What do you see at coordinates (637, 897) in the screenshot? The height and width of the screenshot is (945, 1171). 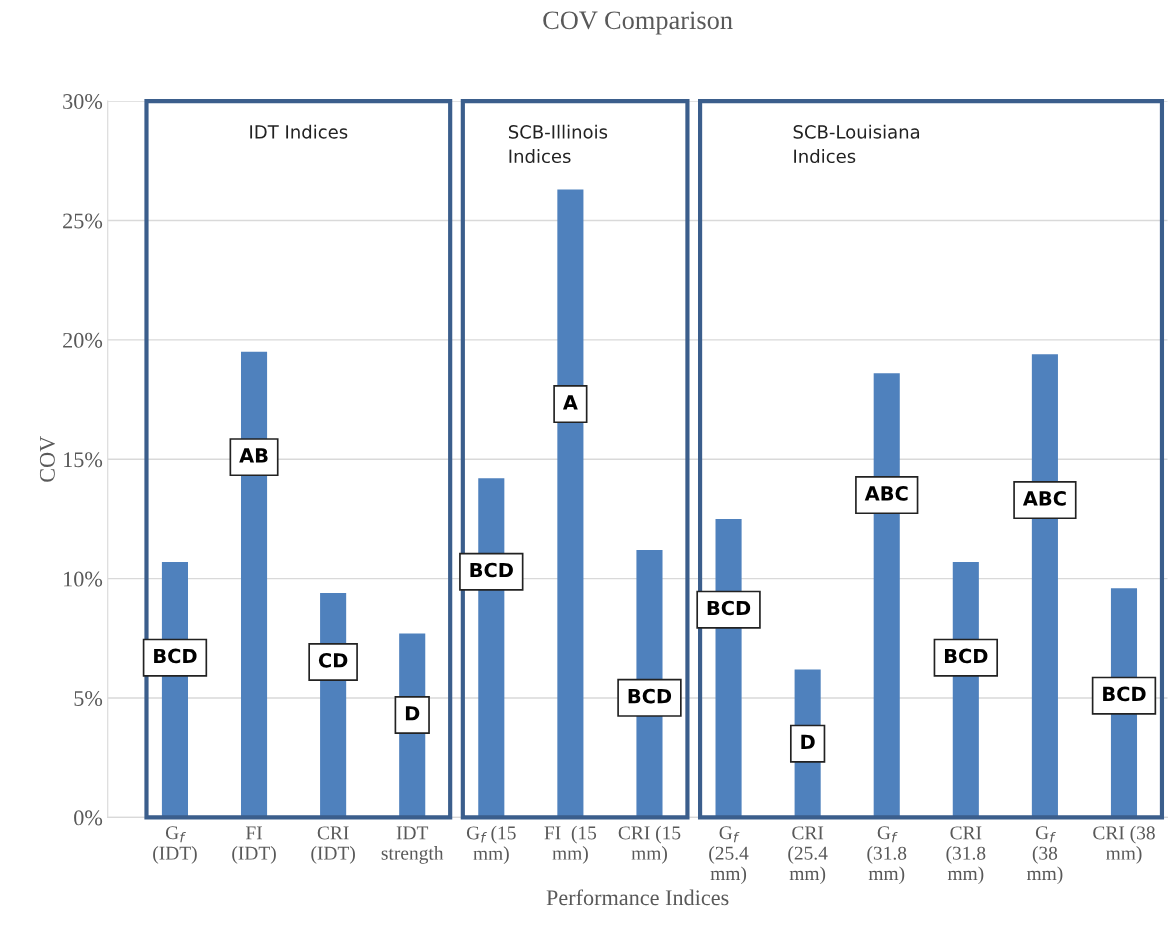 I see `x-axis-title: Performance Indices` at bounding box center [637, 897].